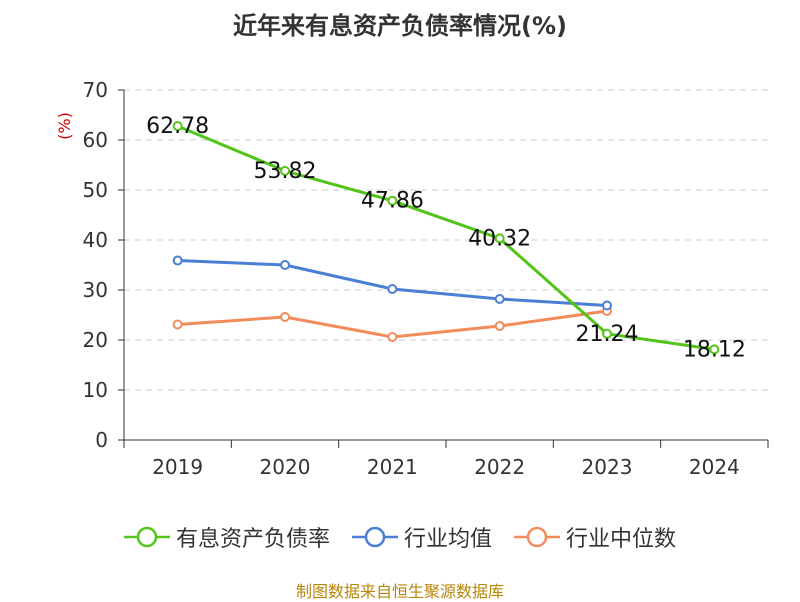 The width and height of the screenshot is (800, 602). I want to click on y-tick-label: 40, so click(95, 240).